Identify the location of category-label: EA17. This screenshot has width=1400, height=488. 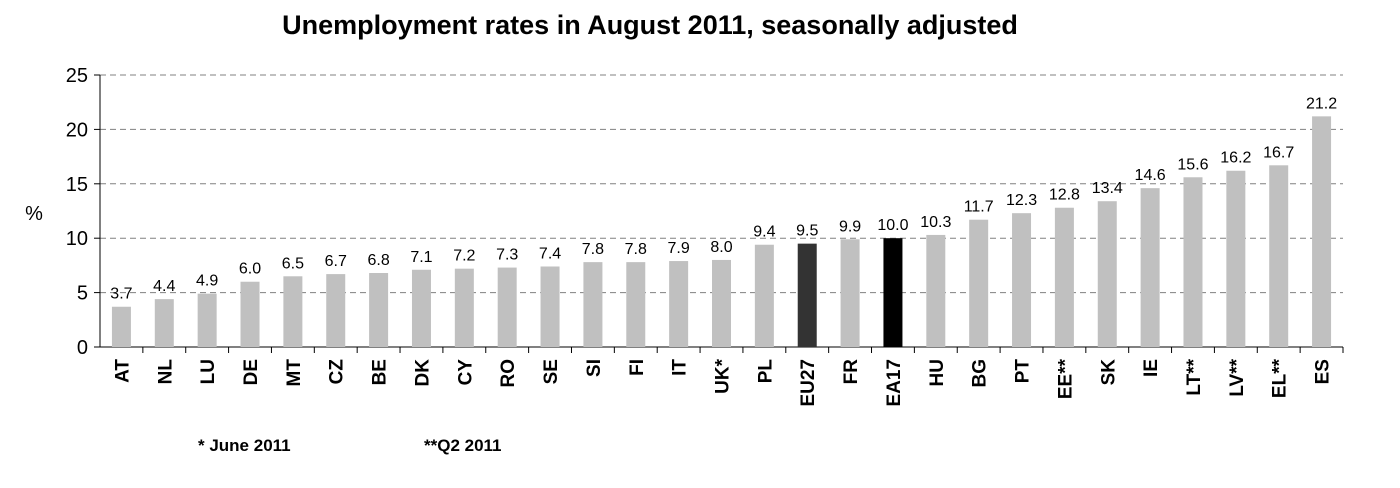
(894, 383).